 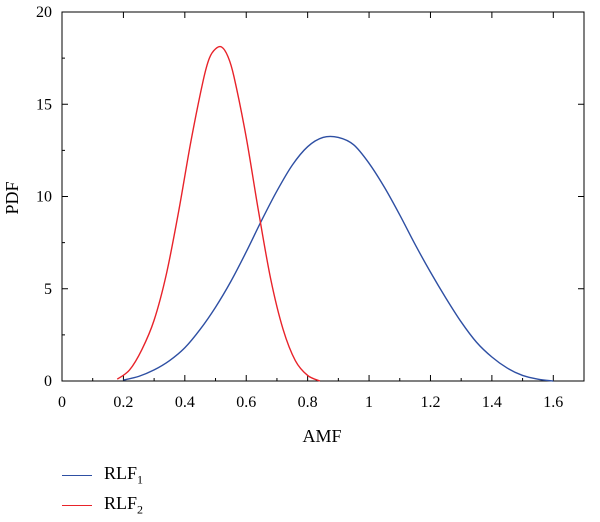 I want to click on y-axis-title: PDF, so click(x=12, y=197).